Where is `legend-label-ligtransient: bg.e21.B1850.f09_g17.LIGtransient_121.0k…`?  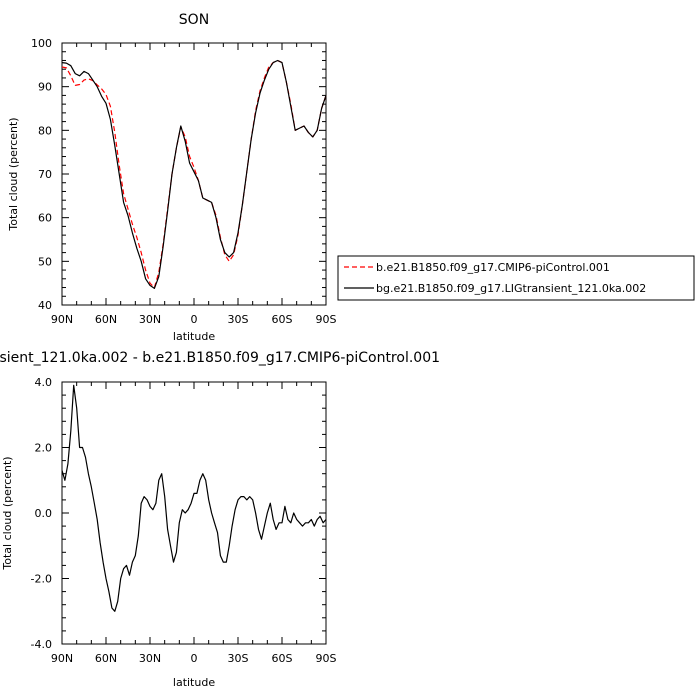
legend-label-ligtransient: bg.e21.B1850.f09_g17.LIGtransient_121.0k… is located at coordinates (511, 288).